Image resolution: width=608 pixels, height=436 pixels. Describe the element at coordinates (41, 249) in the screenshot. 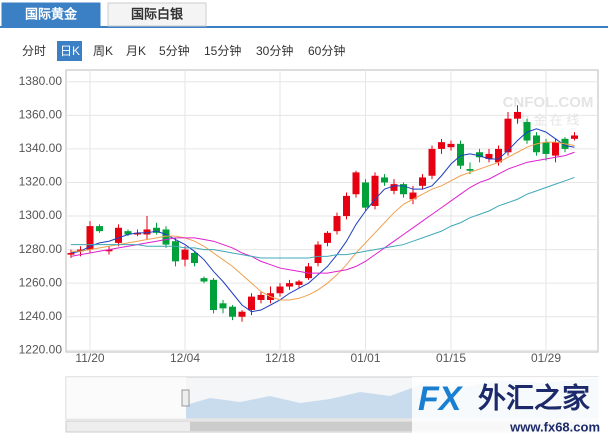

I see `y-tick-label: 1280.00` at that location.